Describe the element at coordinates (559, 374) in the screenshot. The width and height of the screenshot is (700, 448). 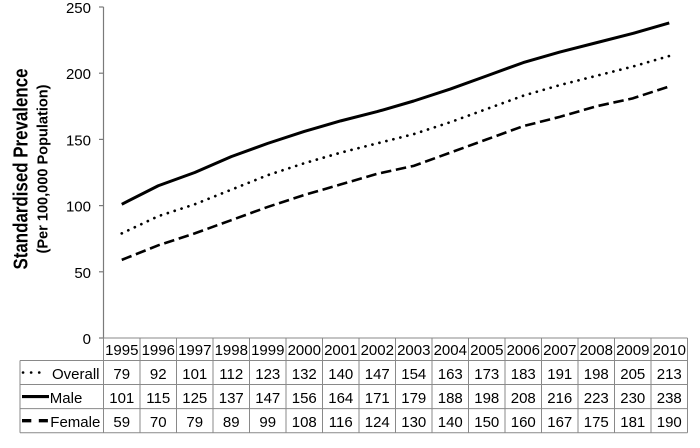
I see `svg-text: 191` at that location.